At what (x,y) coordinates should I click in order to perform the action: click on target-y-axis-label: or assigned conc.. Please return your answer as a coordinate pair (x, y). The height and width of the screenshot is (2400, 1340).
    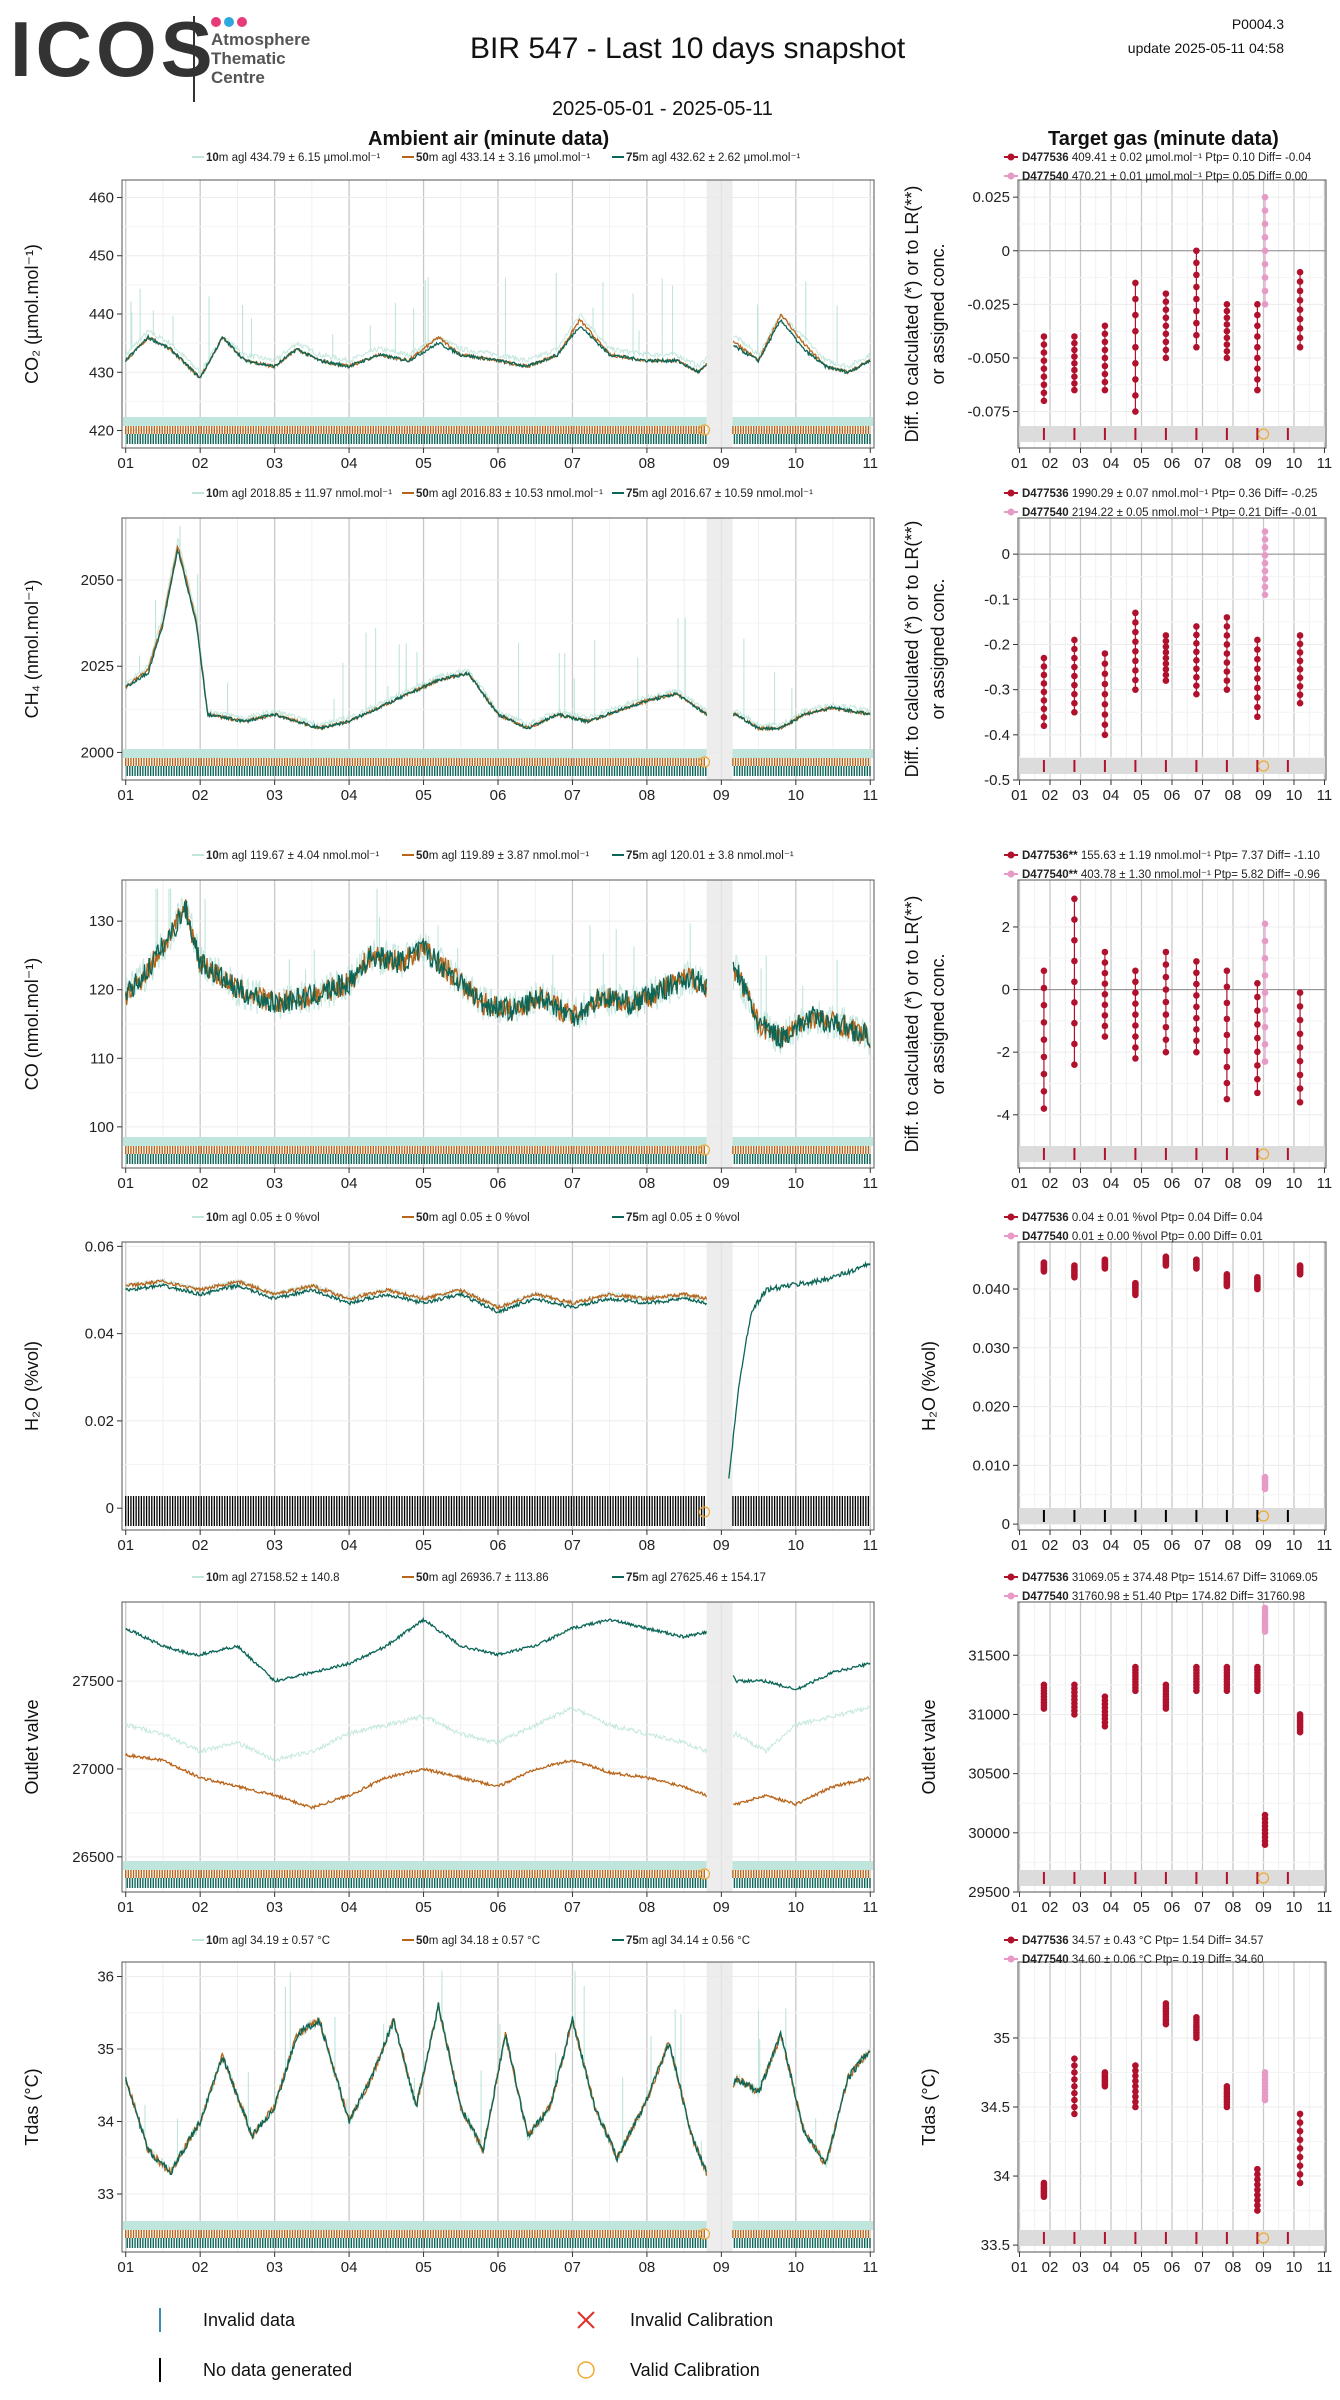
    Looking at the image, I should click on (938, 313).